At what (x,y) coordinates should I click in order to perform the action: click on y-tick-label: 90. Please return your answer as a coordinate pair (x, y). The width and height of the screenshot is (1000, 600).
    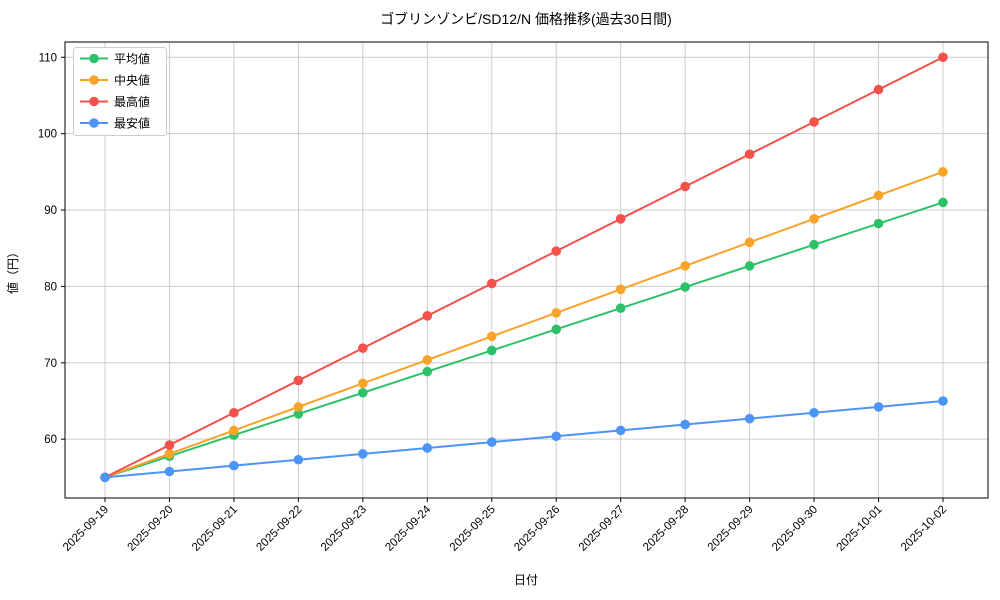
    Looking at the image, I should click on (50, 211).